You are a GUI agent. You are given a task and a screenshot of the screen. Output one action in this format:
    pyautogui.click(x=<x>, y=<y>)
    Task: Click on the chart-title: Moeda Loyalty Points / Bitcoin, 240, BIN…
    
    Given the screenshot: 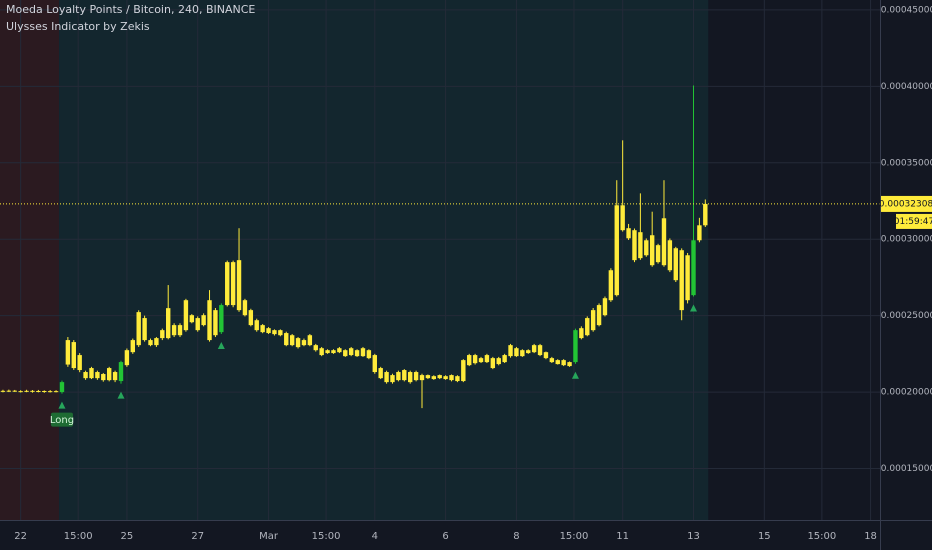 What is the action you would take?
    pyautogui.click(x=130, y=9)
    